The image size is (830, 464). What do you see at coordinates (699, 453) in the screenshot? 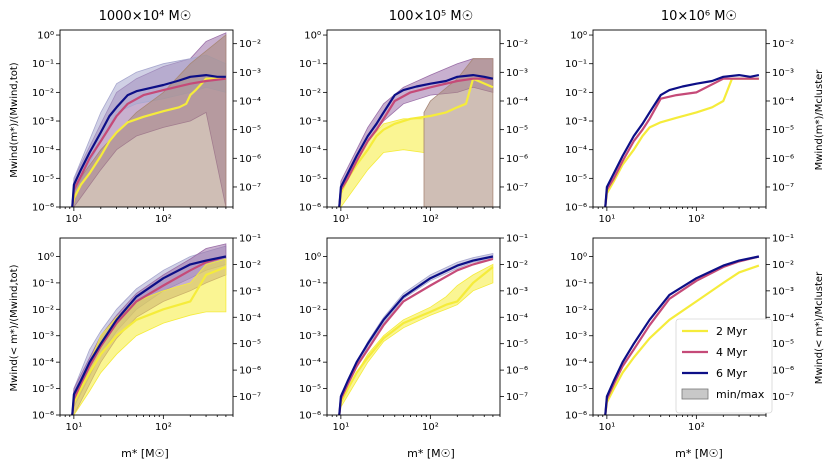
I see `x-label-3: m* [M☉]` at bounding box center [699, 453].